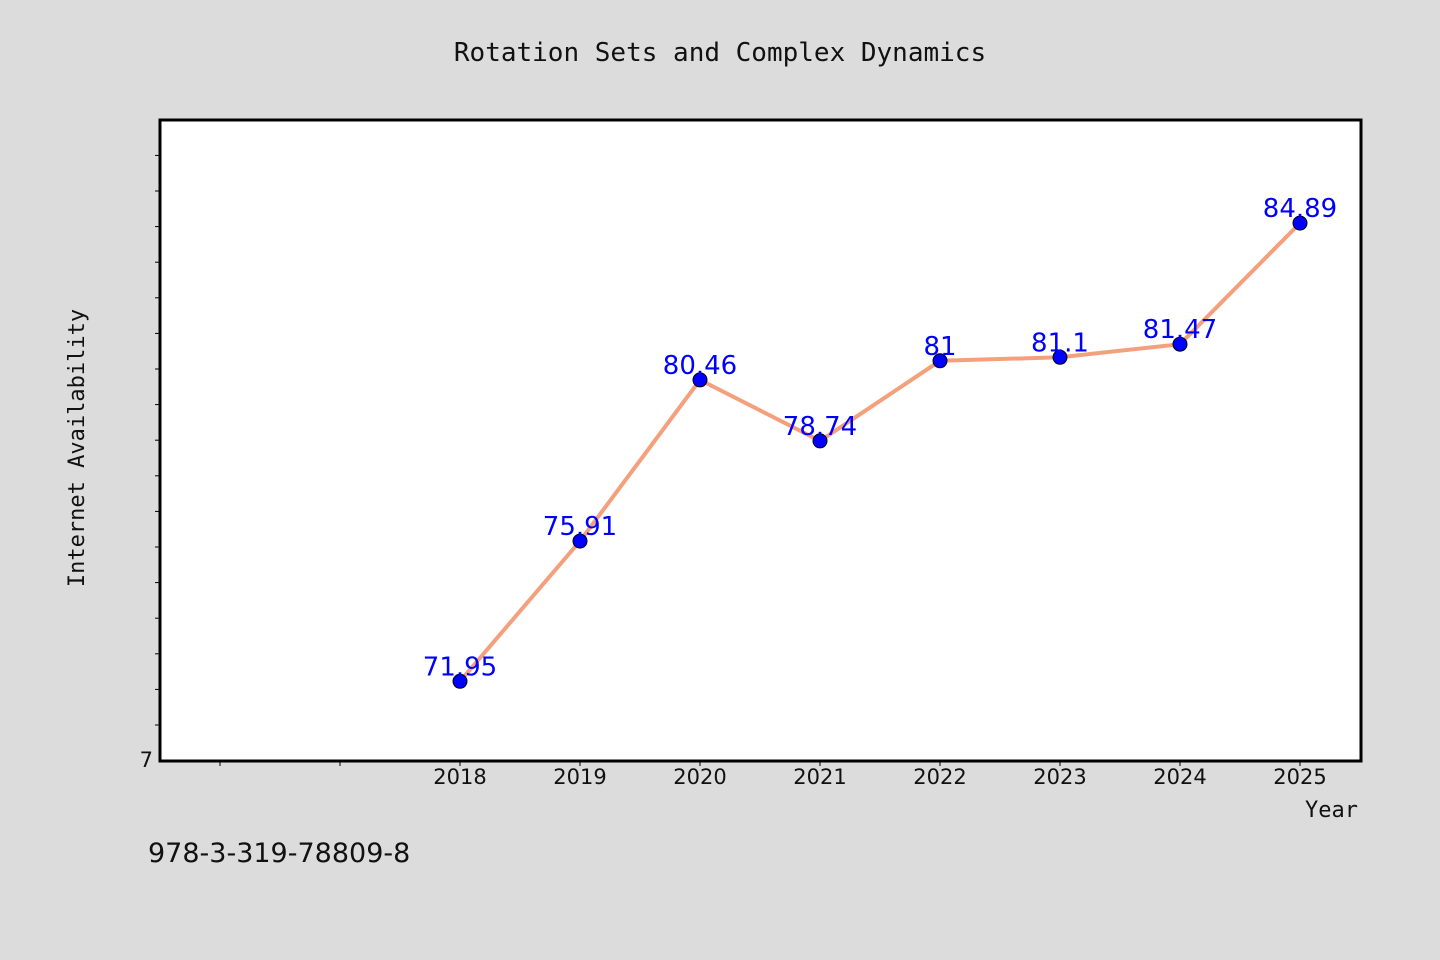  Describe the element at coordinates (1299, 777) in the screenshot. I see `x-tick-label: 2025` at that location.